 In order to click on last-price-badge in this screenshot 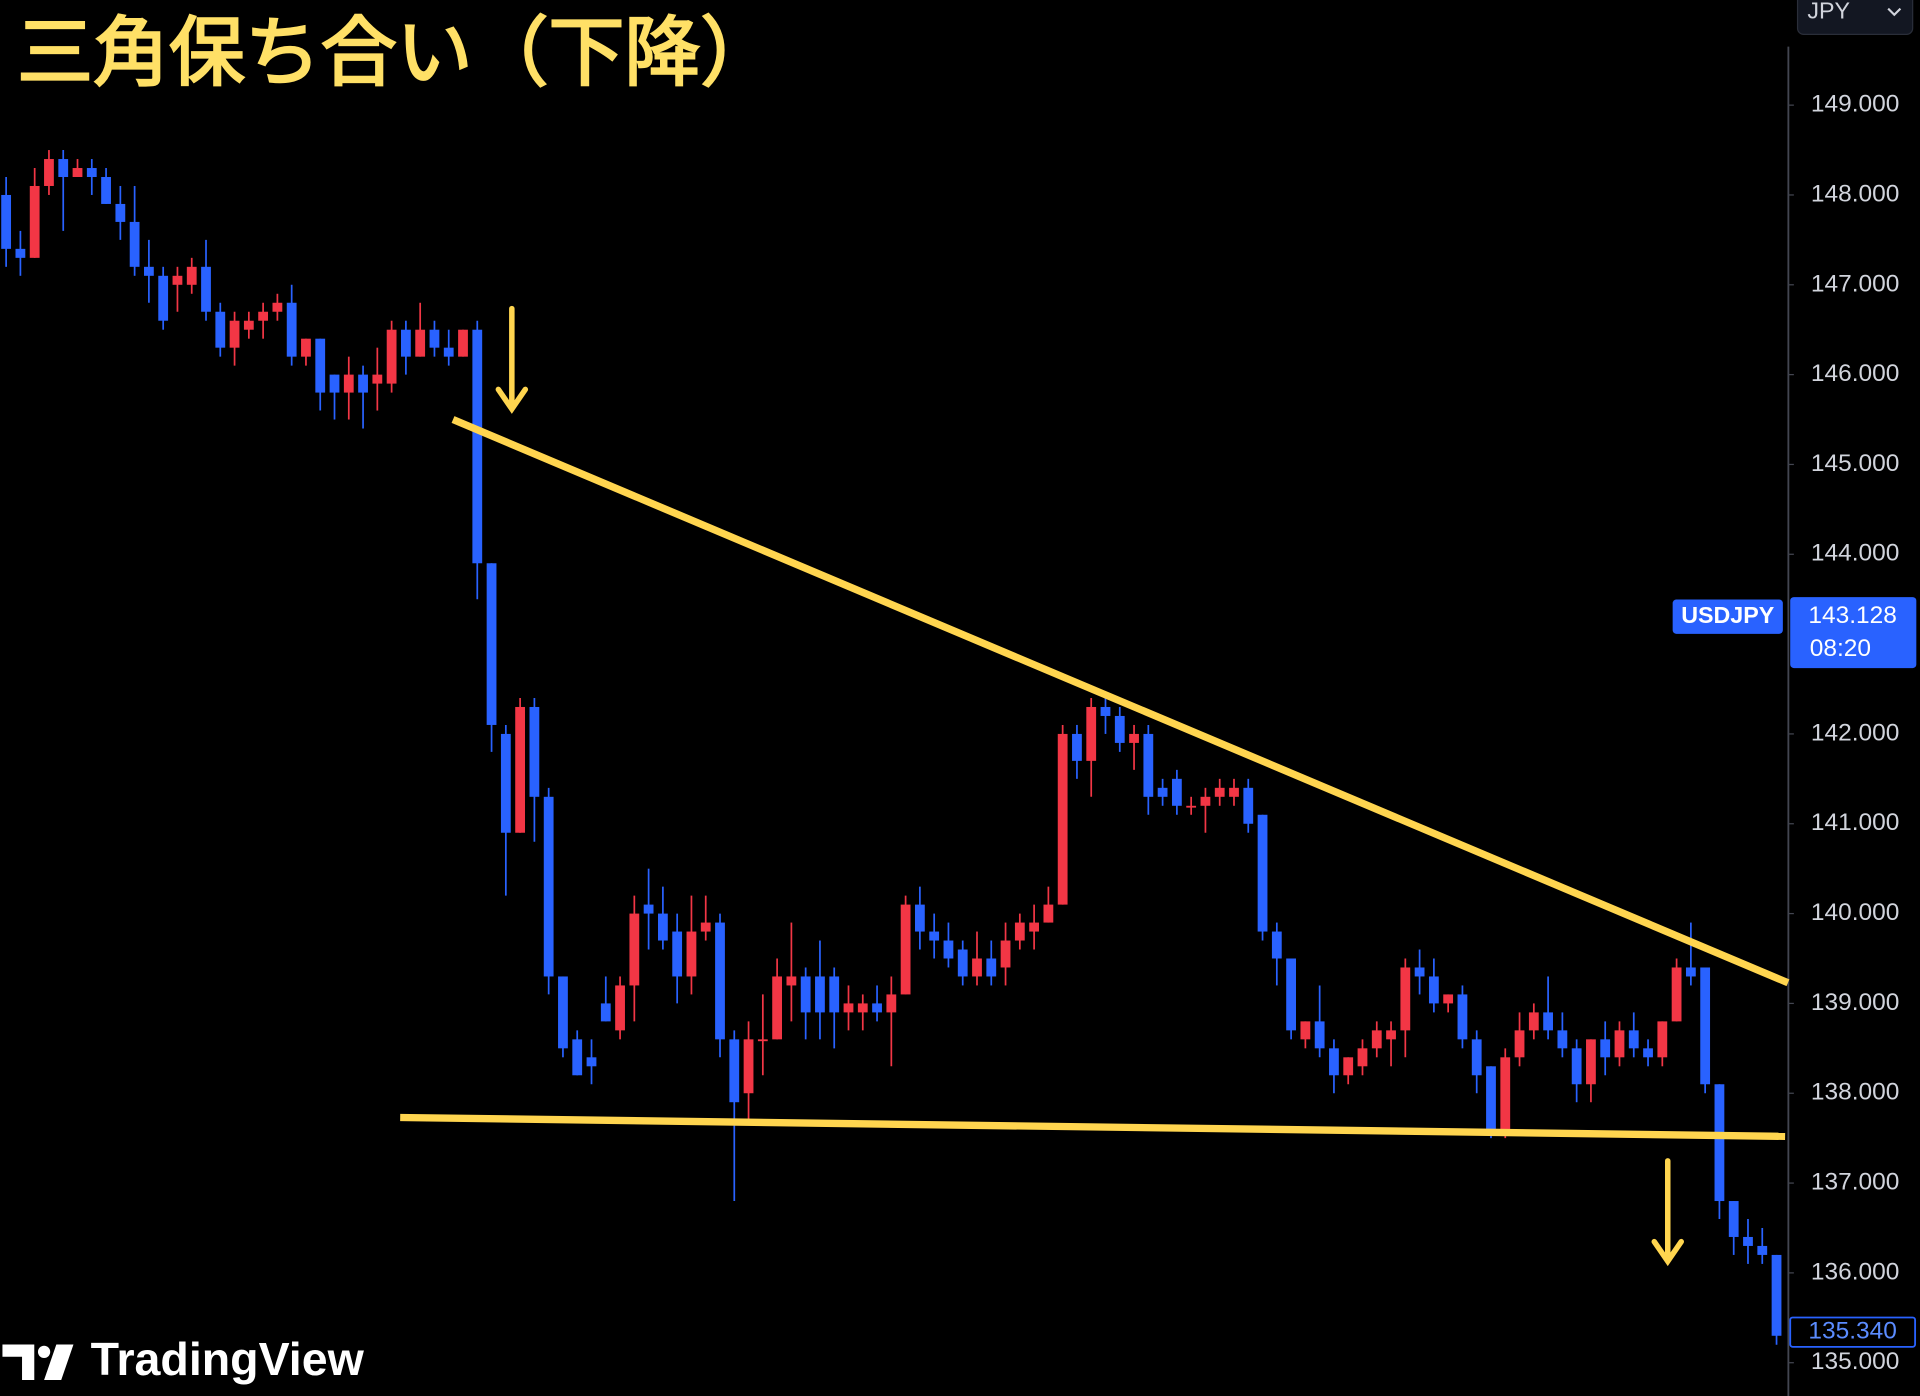, I will do `click(1853, 1332)`.